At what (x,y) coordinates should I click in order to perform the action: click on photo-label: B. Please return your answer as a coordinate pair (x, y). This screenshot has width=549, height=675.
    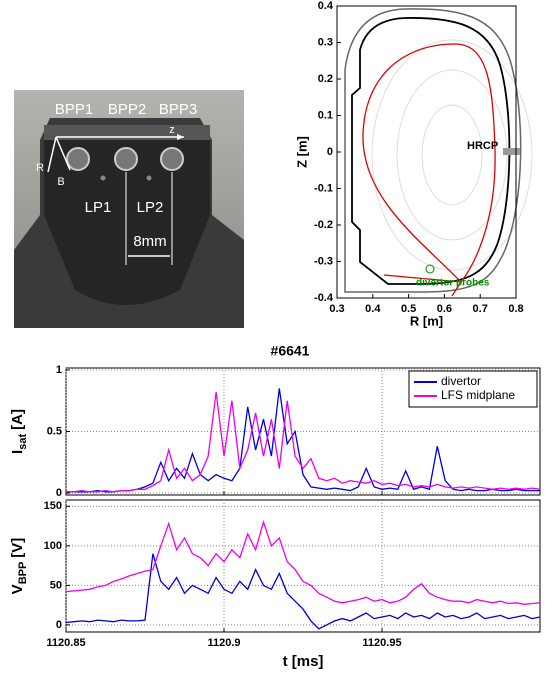
    Looking at the image, I should click on (60, 182).